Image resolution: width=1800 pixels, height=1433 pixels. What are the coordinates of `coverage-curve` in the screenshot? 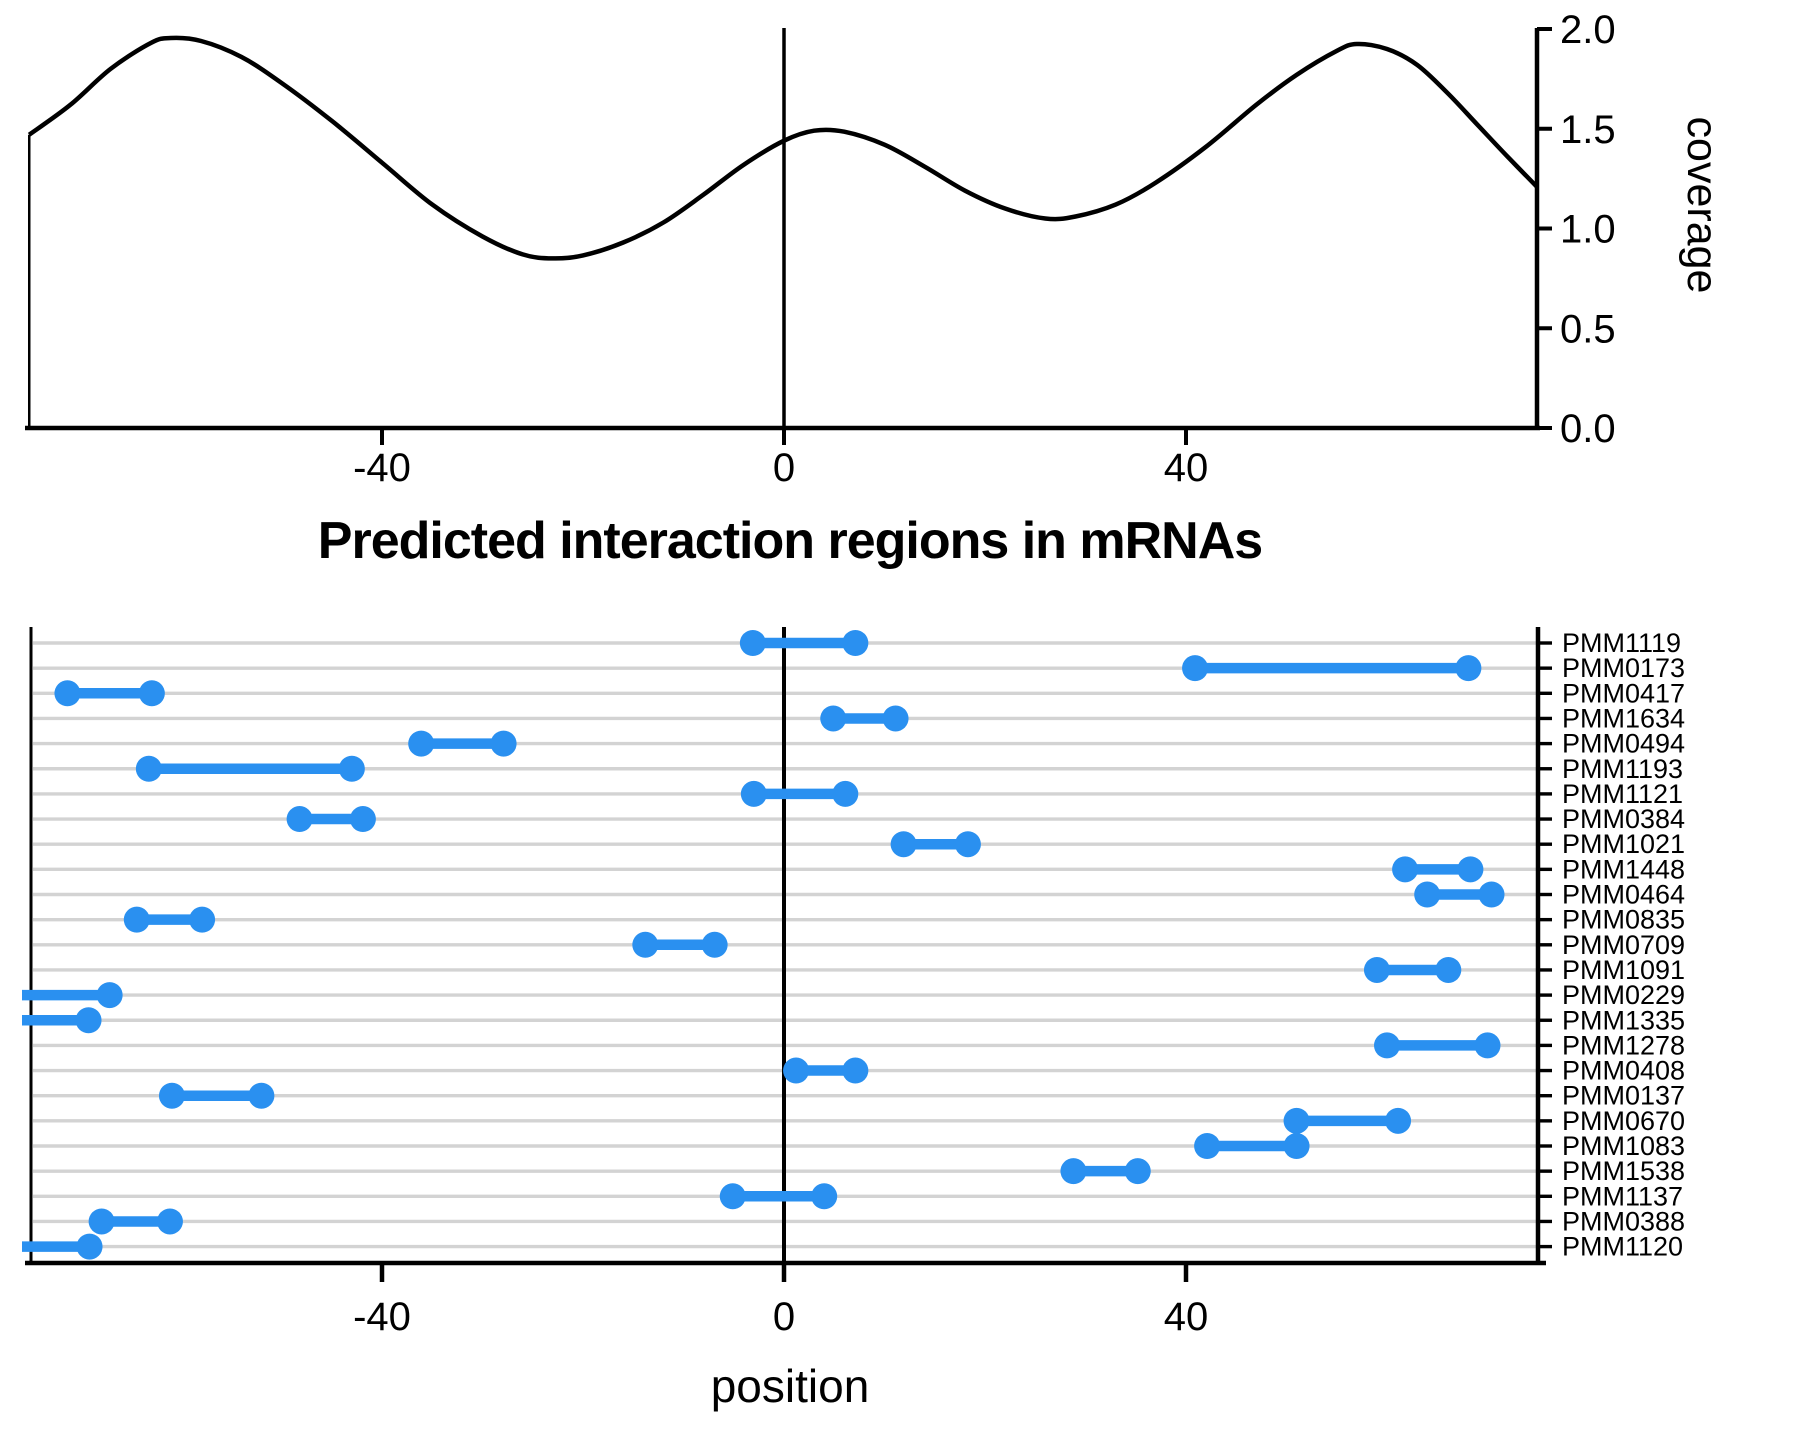 It's located at (783, 148).